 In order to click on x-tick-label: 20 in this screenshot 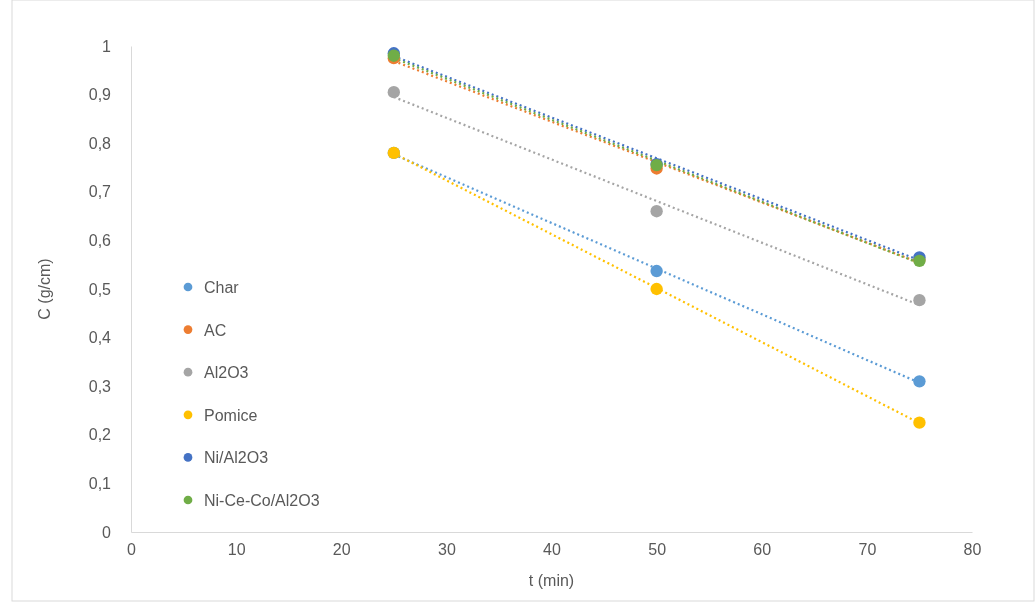, I will do `click(341, 550)`.